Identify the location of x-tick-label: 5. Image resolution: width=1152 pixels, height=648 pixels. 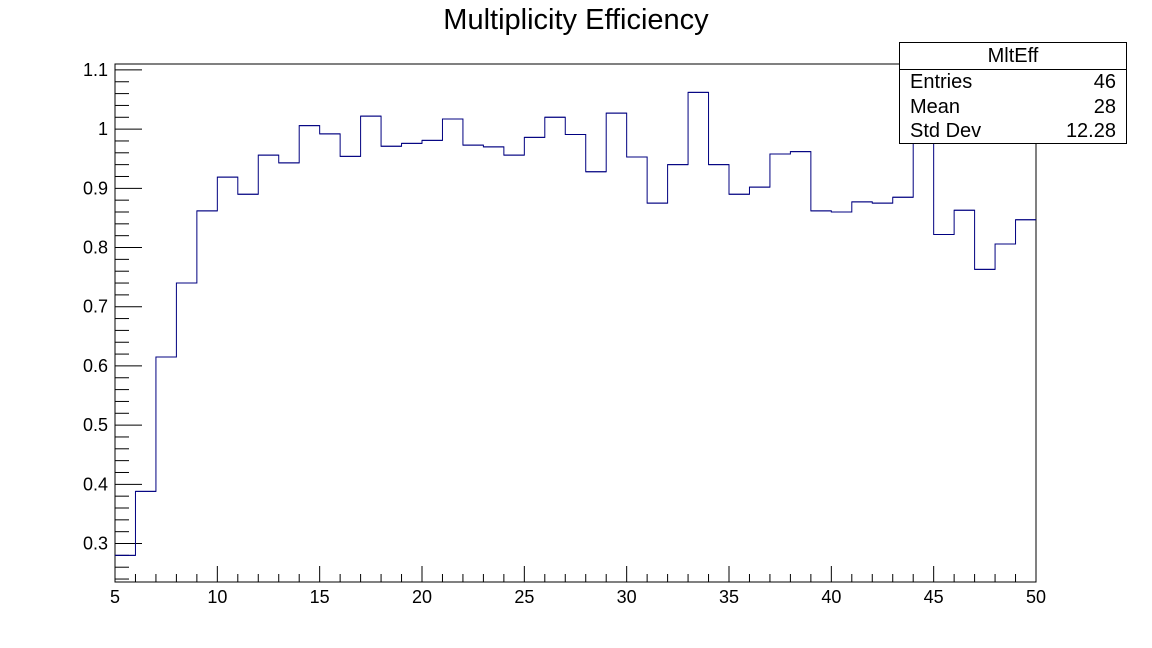
(115, 597).